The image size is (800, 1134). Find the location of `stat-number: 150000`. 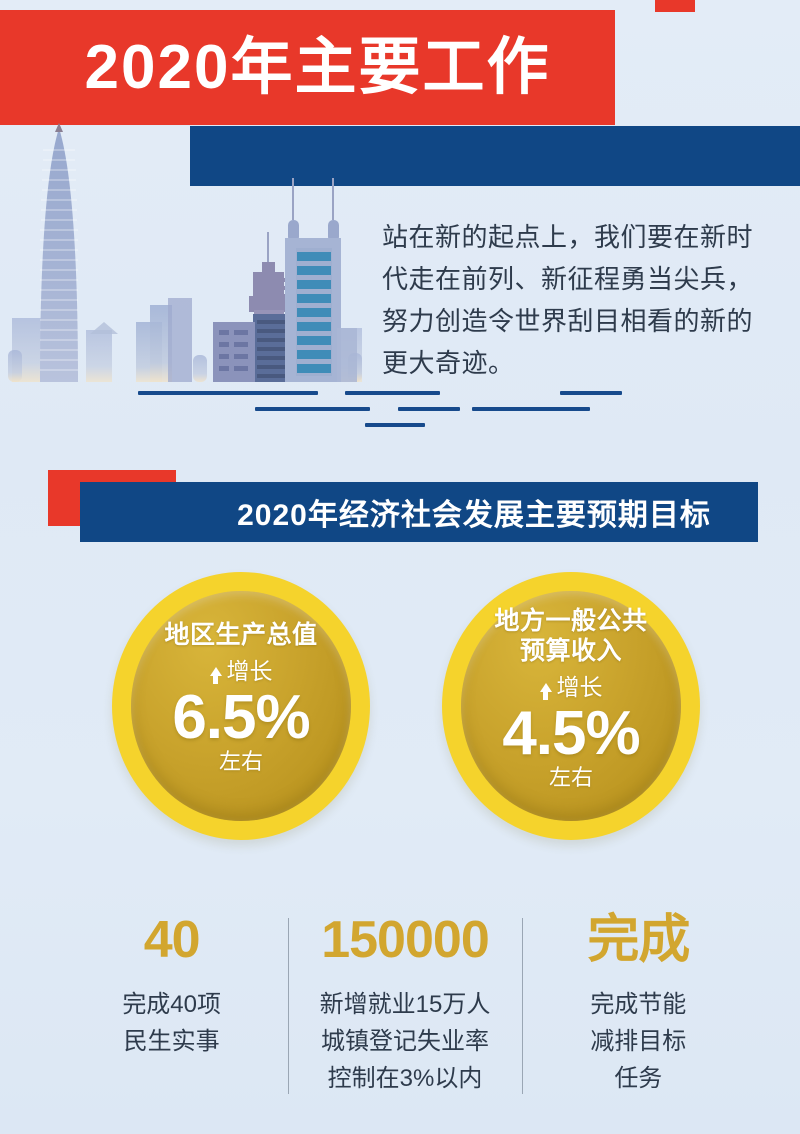

stat-number: 150000 is located at coordinates (405, 940).